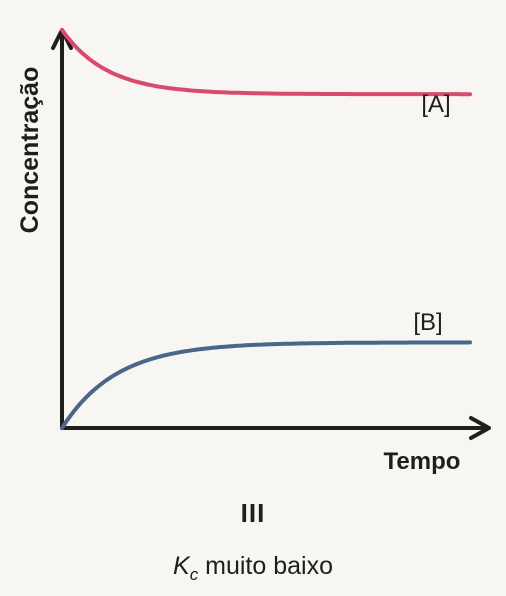 This screenshot has height=596, width=506. What do you see at coordinates (30, 150) in the screenshot?
I see `y-axis-label: Concentração` at bounding box center [30, 150].